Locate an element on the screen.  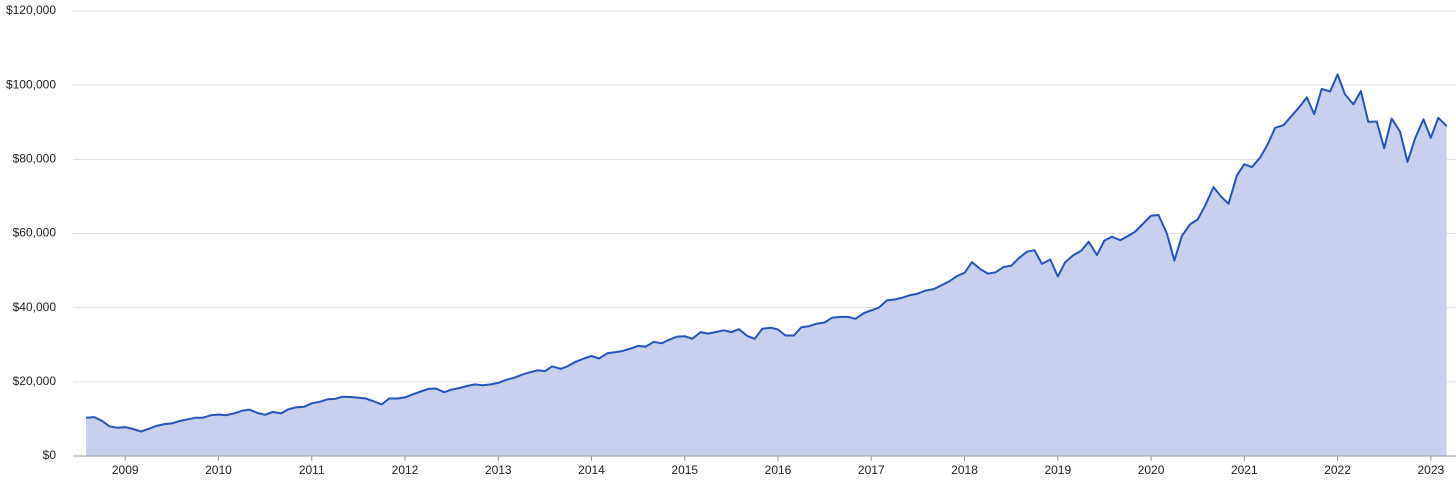
y-tick-label: $80,000 is located at coordinates (35, 159).